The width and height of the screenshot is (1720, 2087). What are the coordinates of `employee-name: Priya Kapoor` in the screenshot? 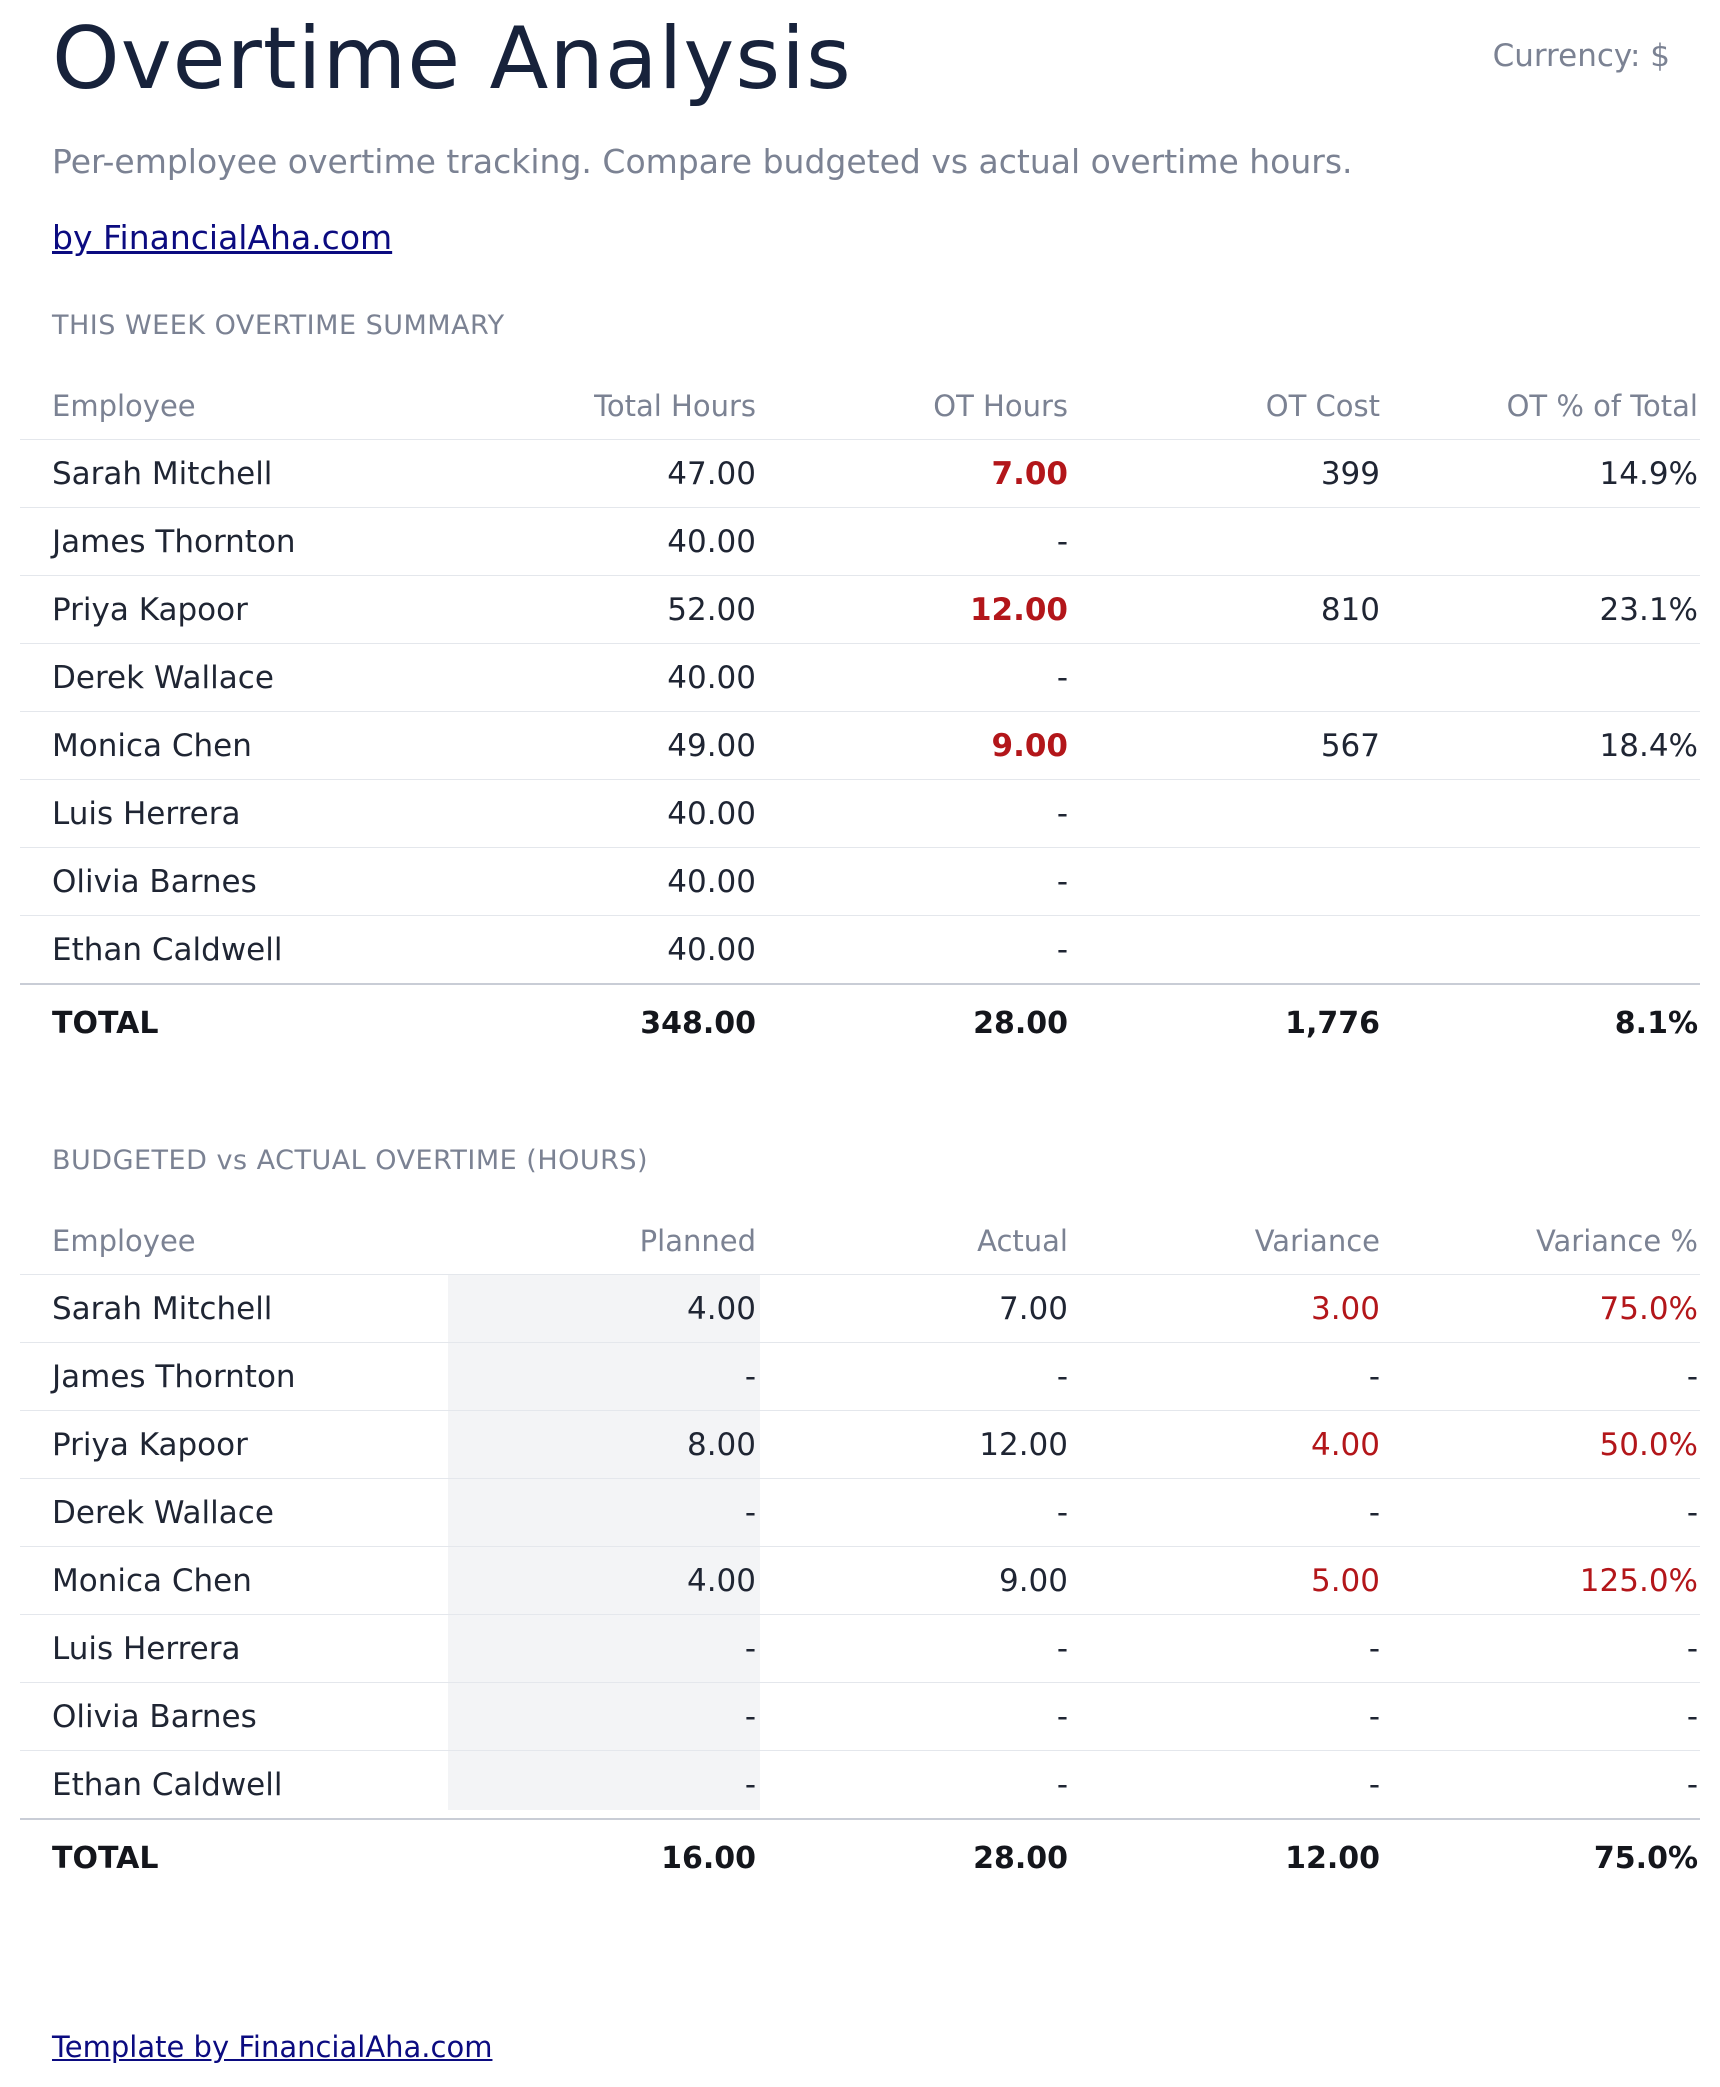 It's located at (150, 609).